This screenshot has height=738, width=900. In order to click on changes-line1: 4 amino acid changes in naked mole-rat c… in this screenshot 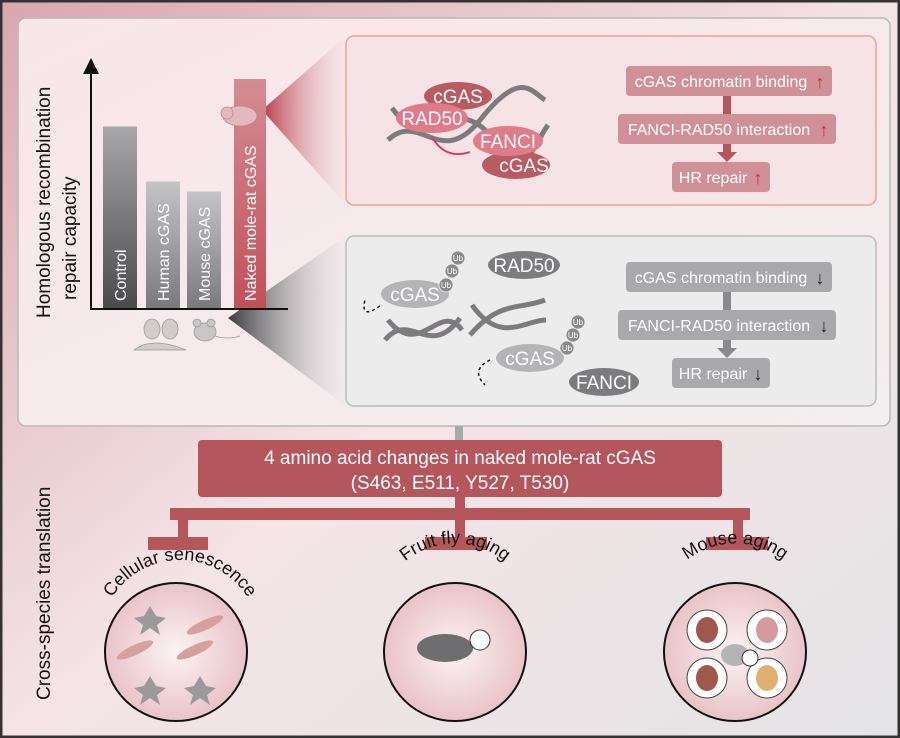, I will do `click(460, 458)`.